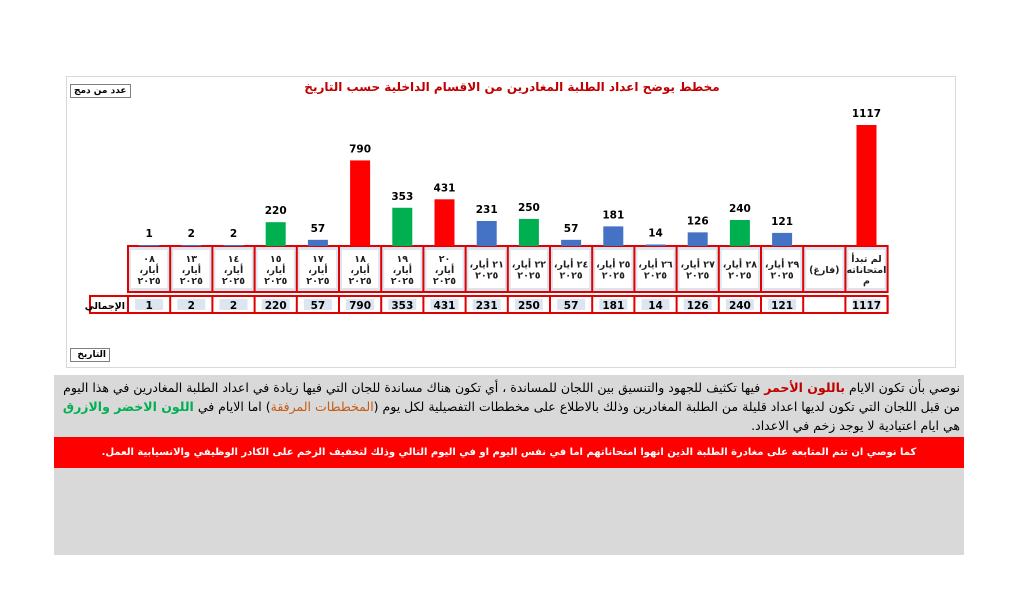 The height and width of the screenshot is (593, 1024). What do you see at coordinates (782, 222) in the screenshot?
I see `data-label: 121` at bounding box center [782, 222].